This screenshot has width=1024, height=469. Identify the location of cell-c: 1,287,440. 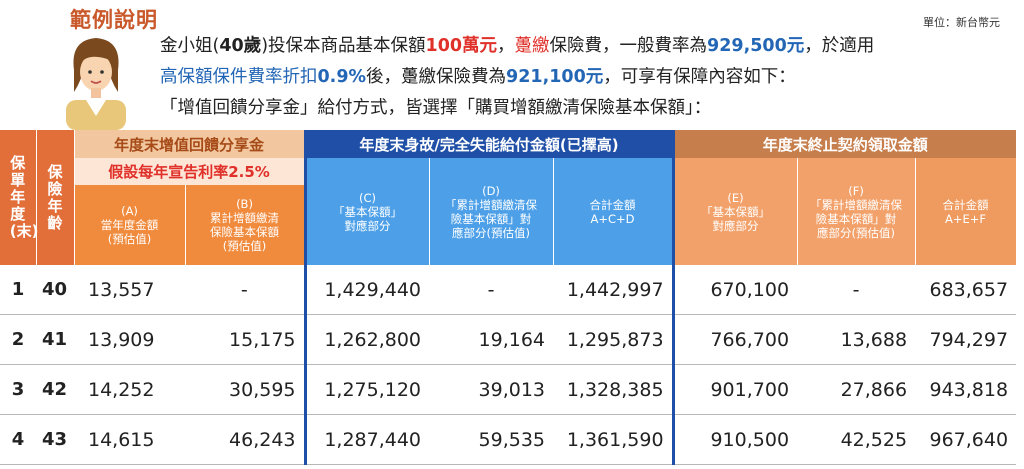
(366, 439).